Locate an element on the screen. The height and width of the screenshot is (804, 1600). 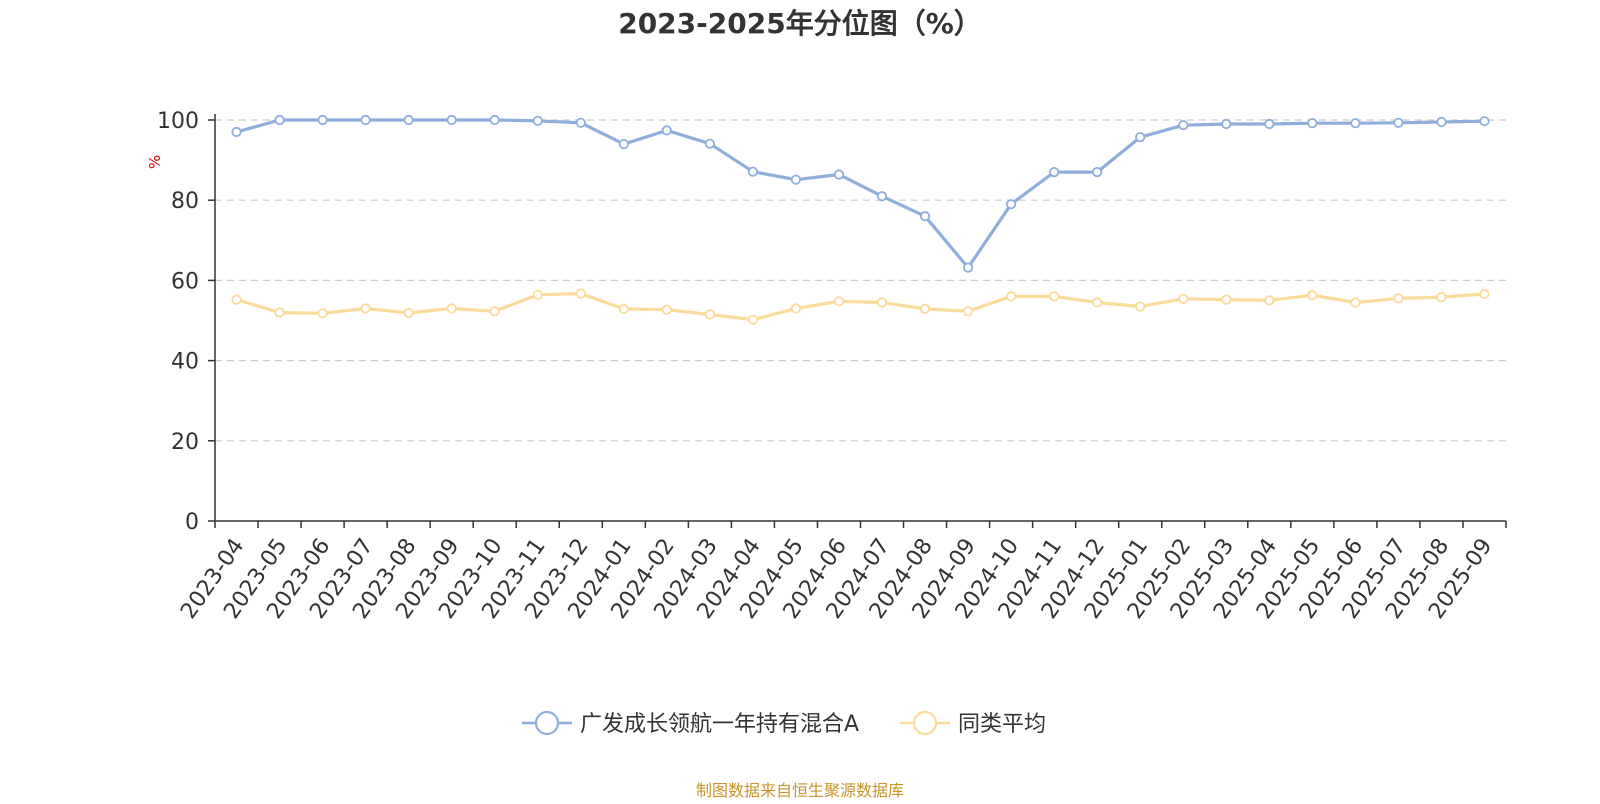
y-tick-label-0: 0 is located at coordinates (192, 522).